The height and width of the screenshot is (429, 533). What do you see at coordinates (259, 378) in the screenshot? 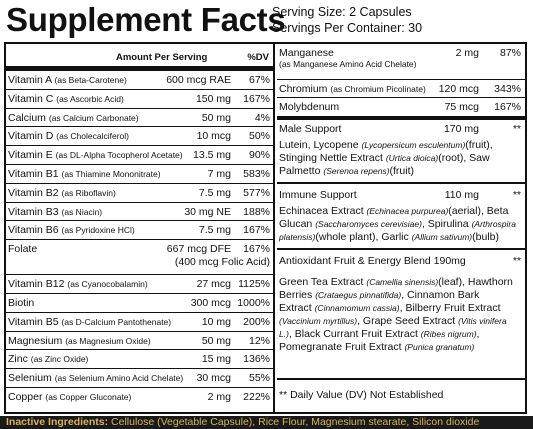
I see `nutrient-dv: 55%` at bounding box center [259, 378].